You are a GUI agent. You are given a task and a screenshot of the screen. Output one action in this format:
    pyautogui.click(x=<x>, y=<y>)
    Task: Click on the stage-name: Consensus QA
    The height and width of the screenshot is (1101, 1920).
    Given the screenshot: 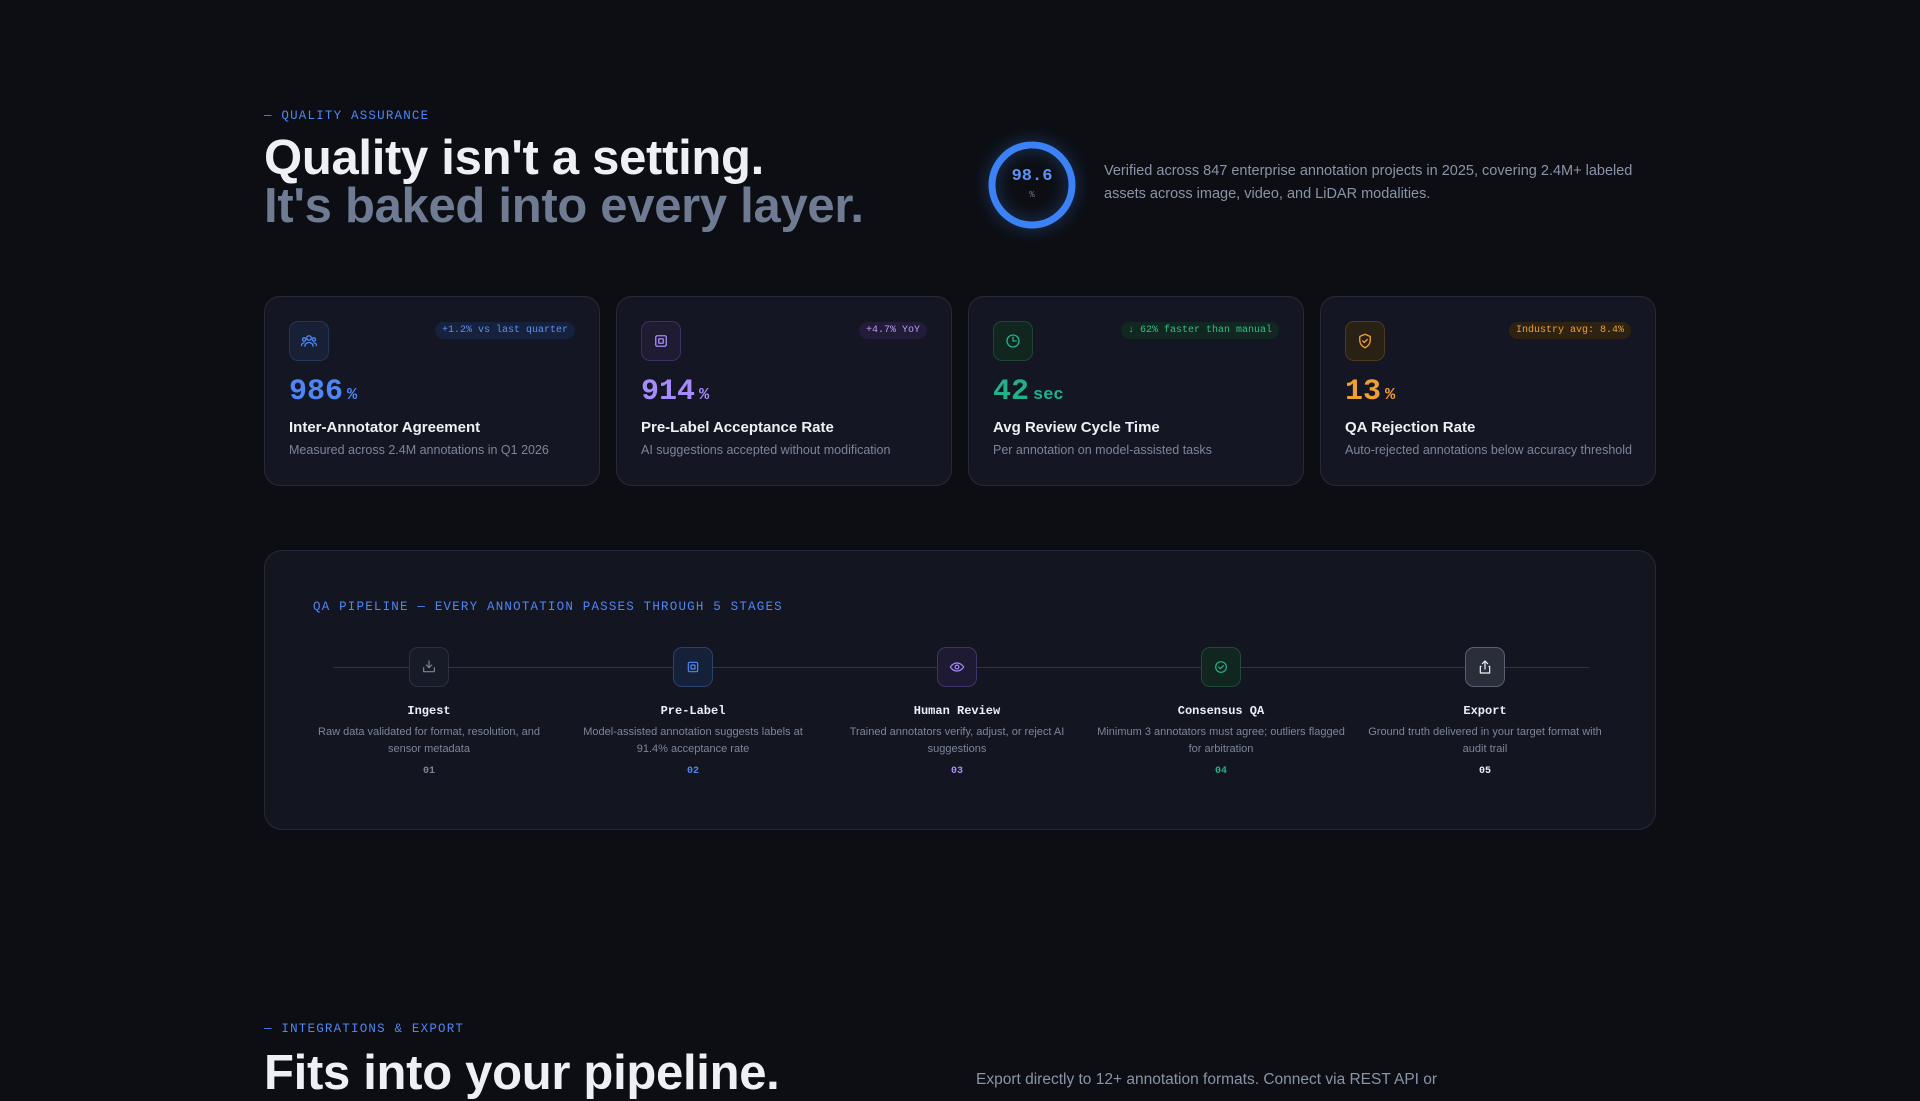 What is the action you would take?
    pyautogui.click(x=1221, y=711)
    